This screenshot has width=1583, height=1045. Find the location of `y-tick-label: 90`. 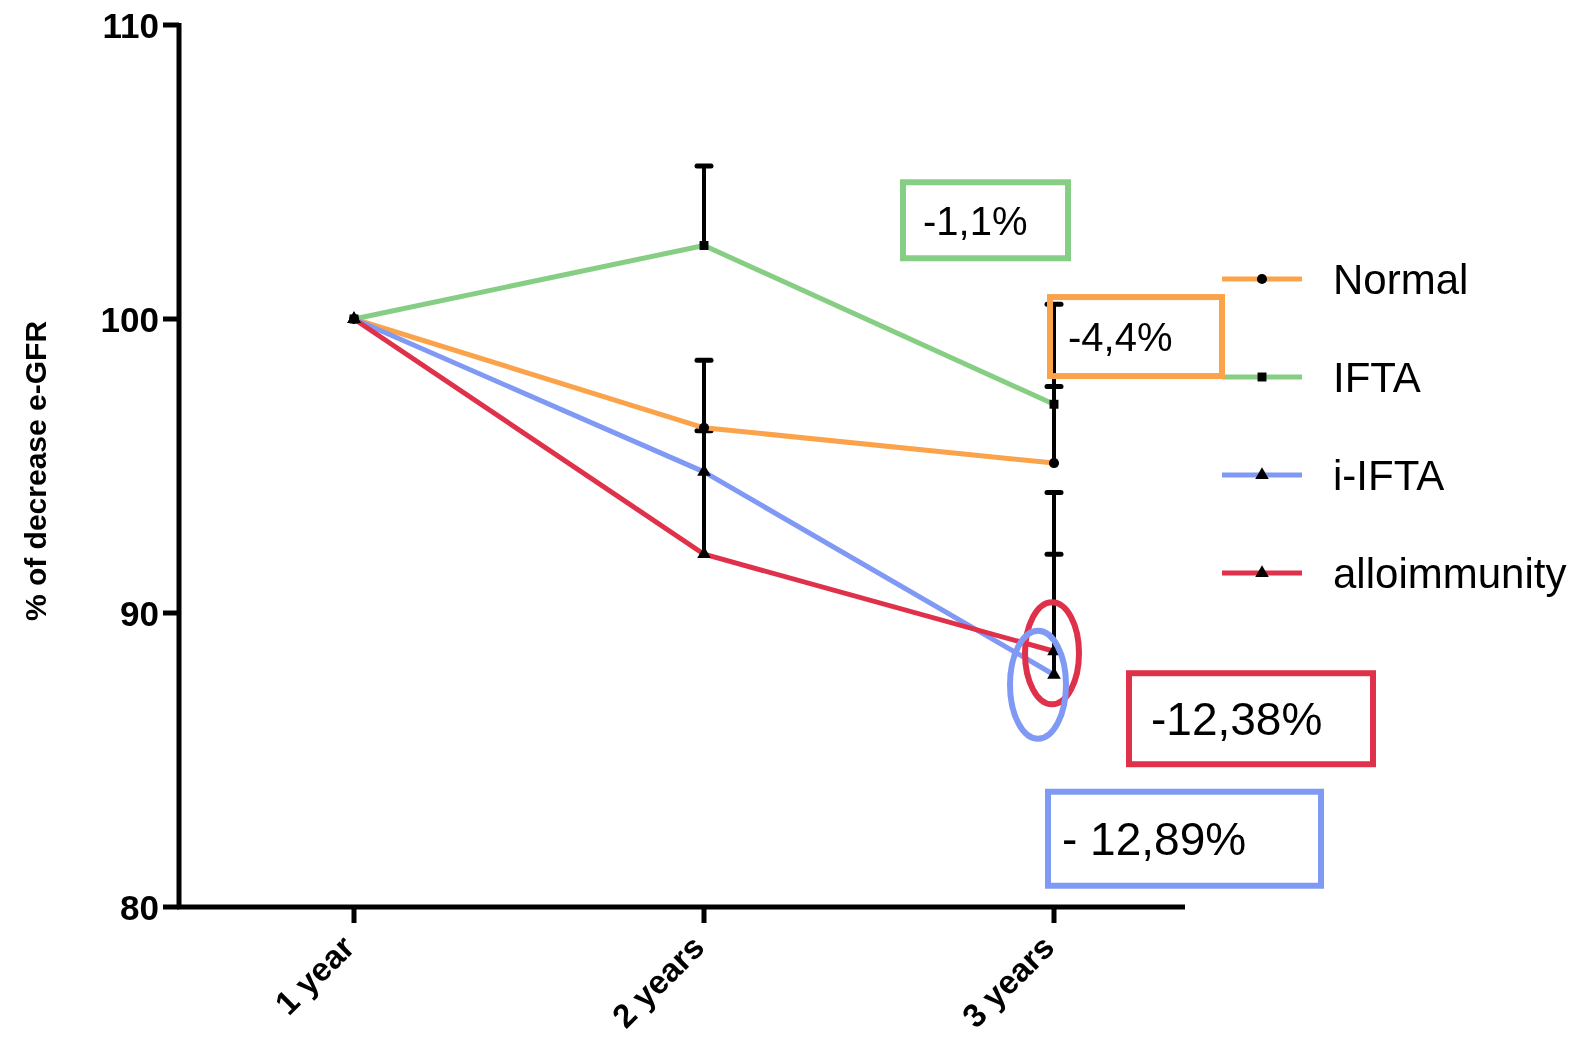

y-tick-label: 90 is located at coordinates (139, 613).